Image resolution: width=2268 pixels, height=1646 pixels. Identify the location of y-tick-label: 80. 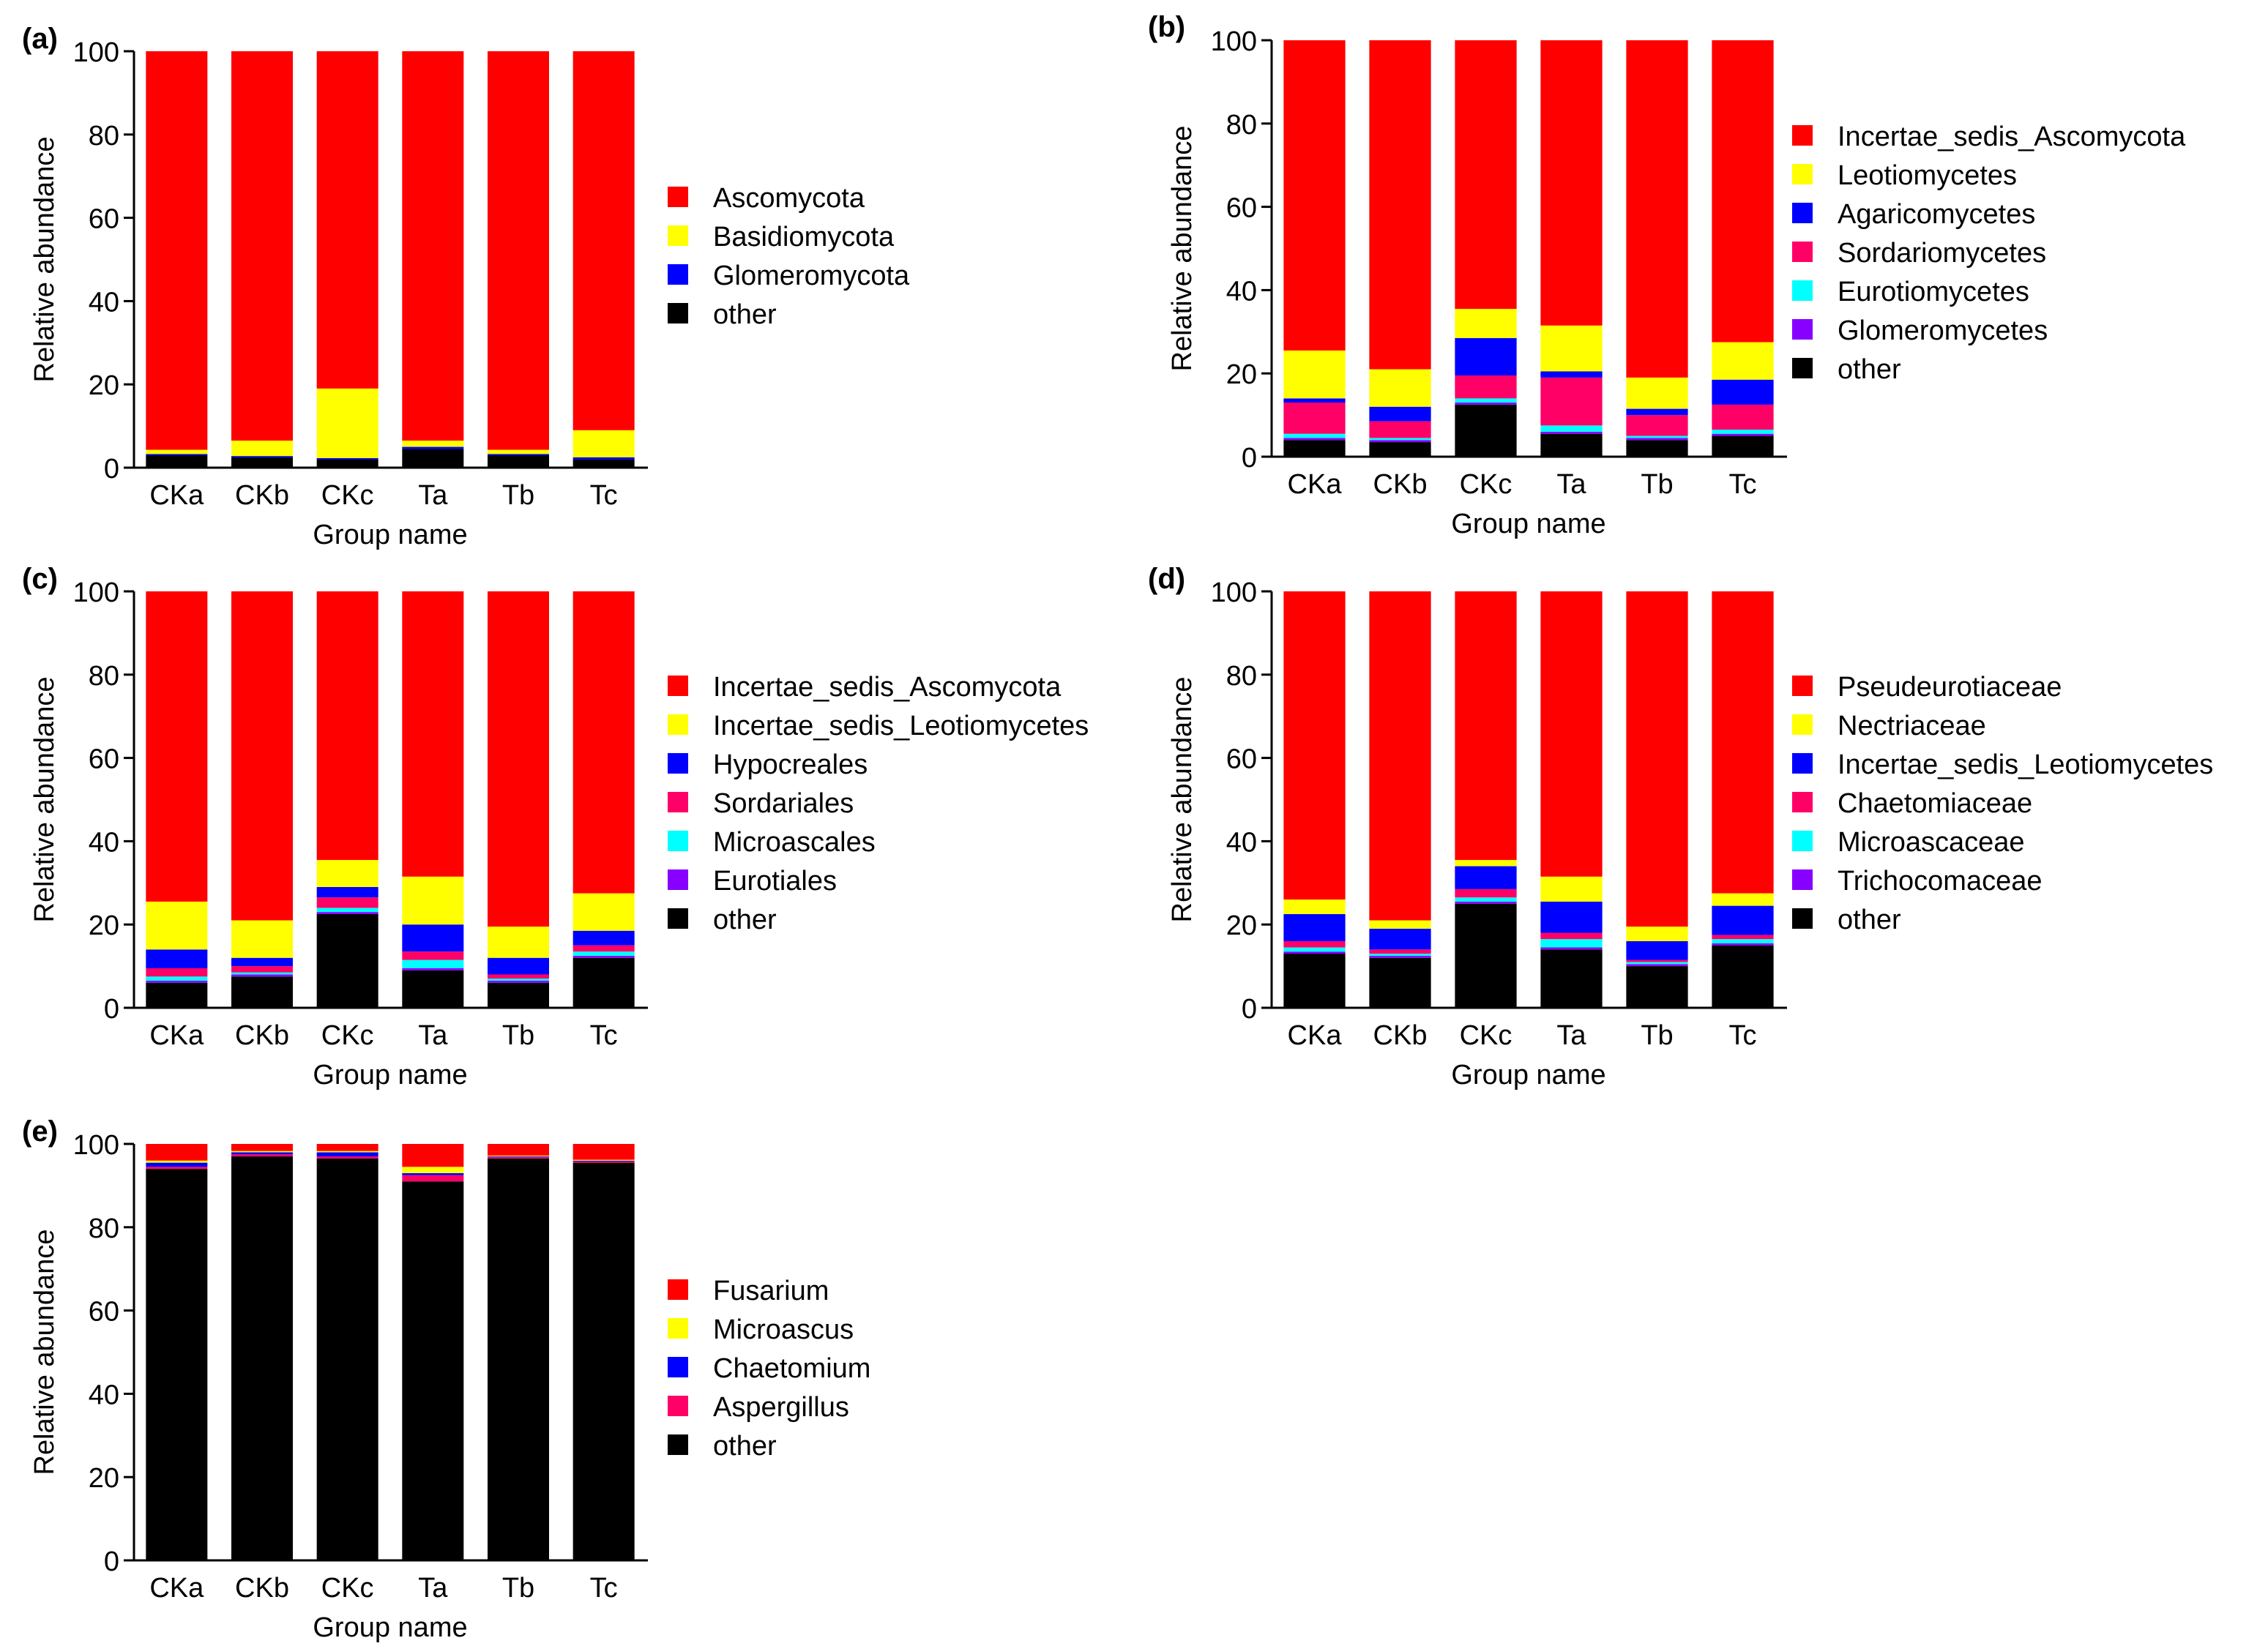
(1241, 676).